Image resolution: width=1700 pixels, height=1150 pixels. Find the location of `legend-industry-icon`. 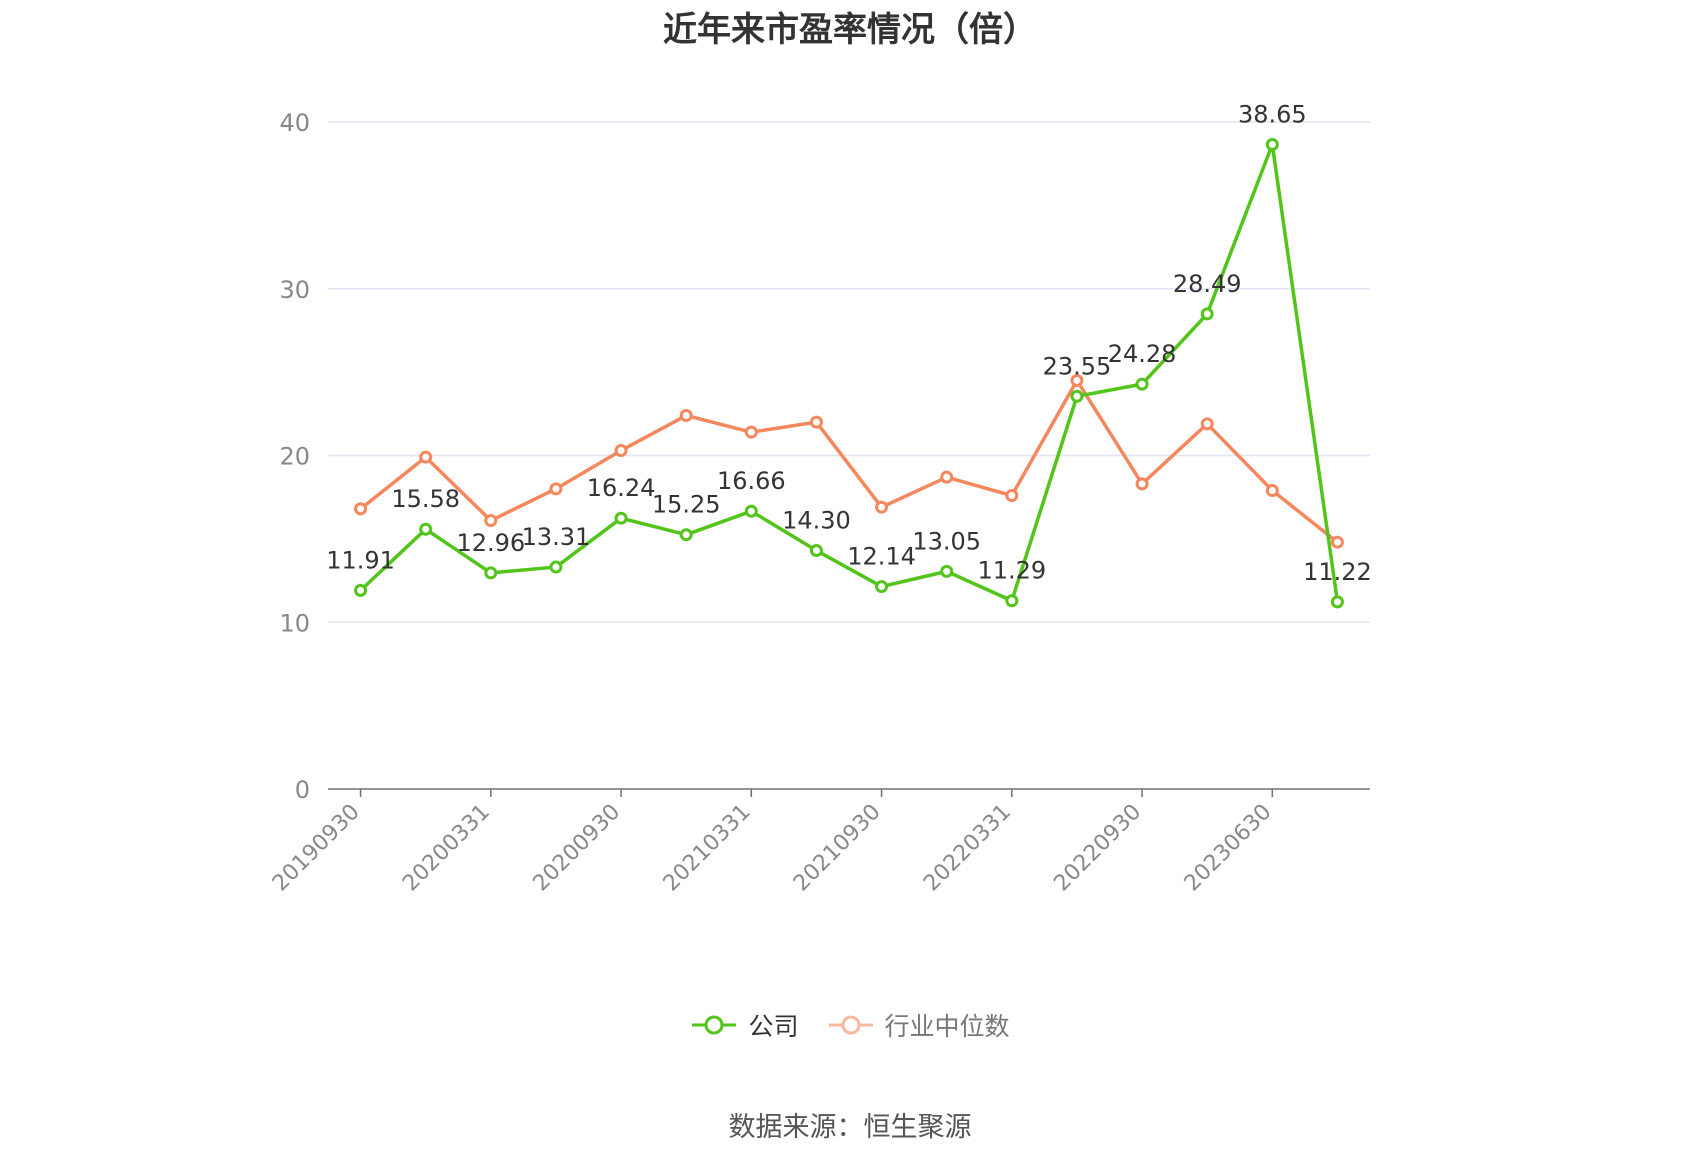

legend-industry-icon is located at coordinates (850, 1025).